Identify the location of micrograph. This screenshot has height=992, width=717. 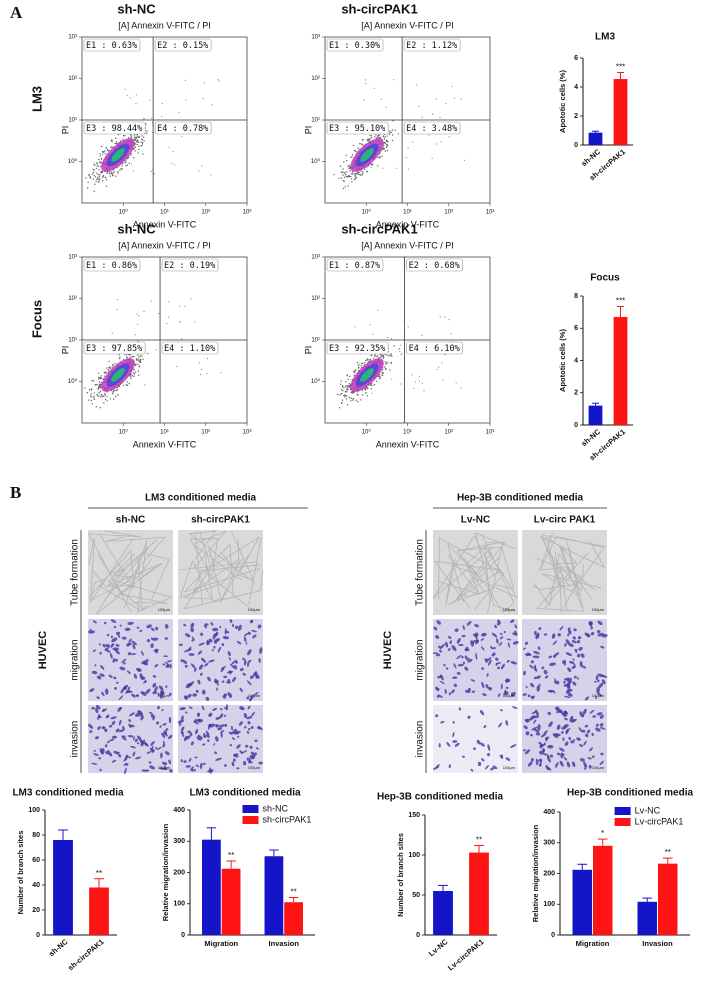
(475, 739).